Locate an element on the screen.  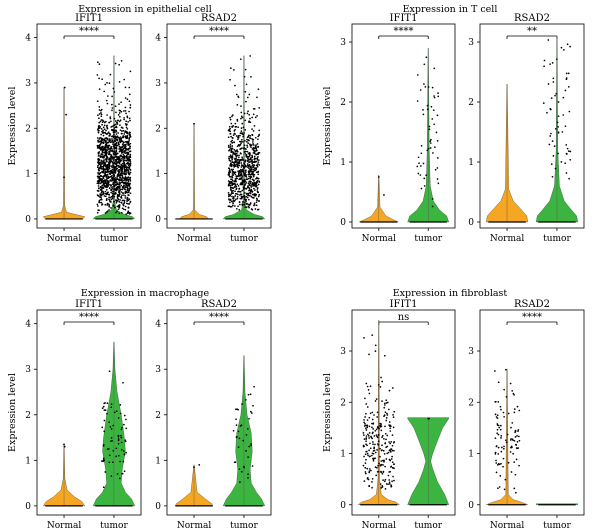
x-tick-label: Normal is located at coordinates (194, 239).